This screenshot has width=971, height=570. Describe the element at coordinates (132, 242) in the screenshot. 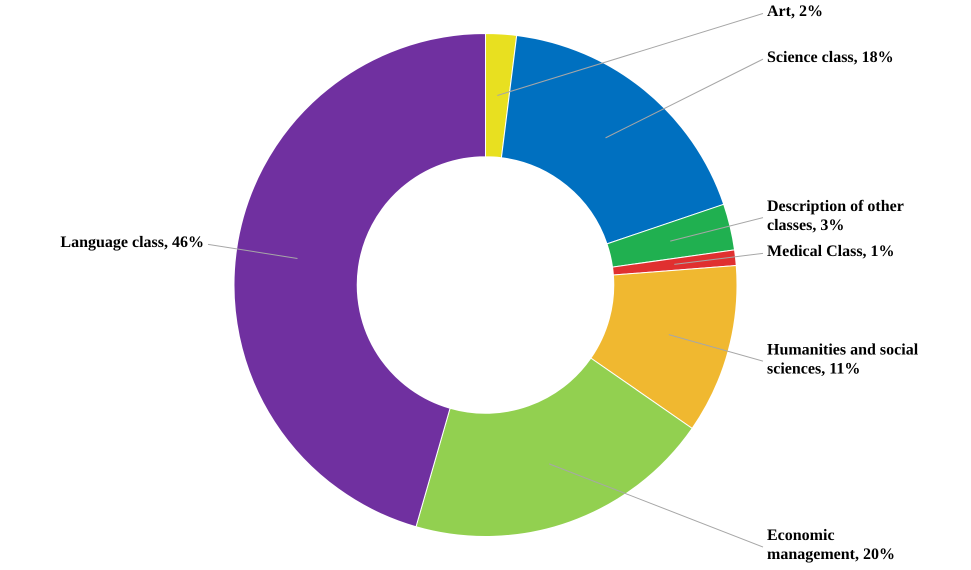

I see `slice-label: Language class, 46%` at that location.